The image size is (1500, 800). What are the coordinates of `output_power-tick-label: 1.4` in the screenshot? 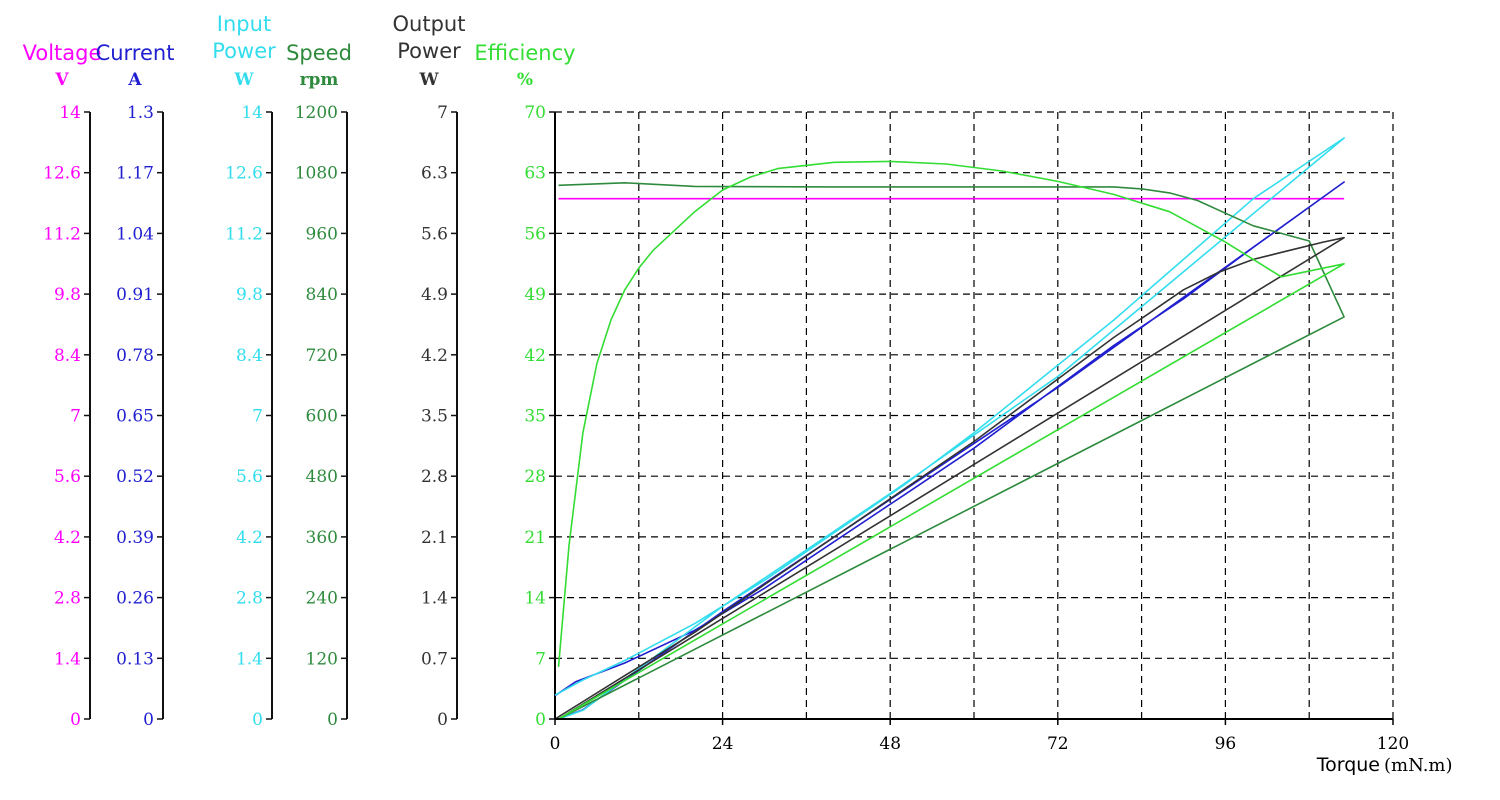 It's located at (434, 599).